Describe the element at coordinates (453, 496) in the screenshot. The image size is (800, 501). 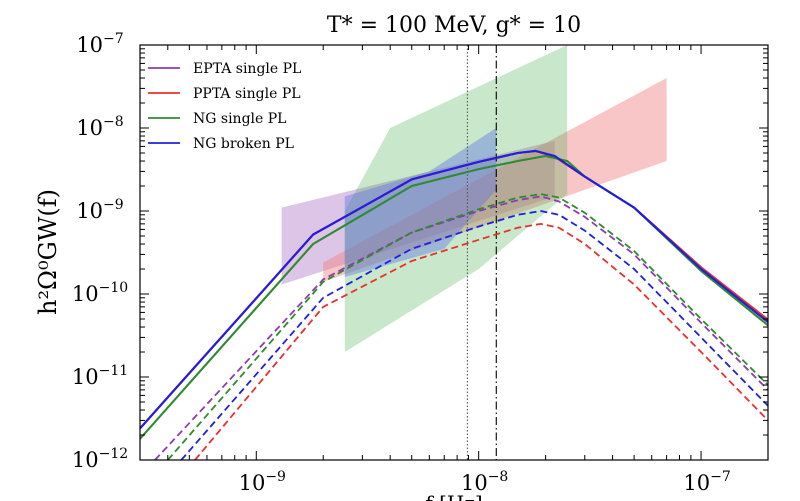
I see `x-axis-label: f [Hz]` at that location.